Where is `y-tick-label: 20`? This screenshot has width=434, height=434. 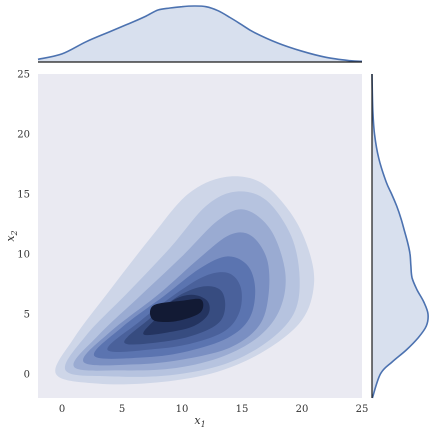 y-tick-label: 20 is located at coordinates (23, 135).